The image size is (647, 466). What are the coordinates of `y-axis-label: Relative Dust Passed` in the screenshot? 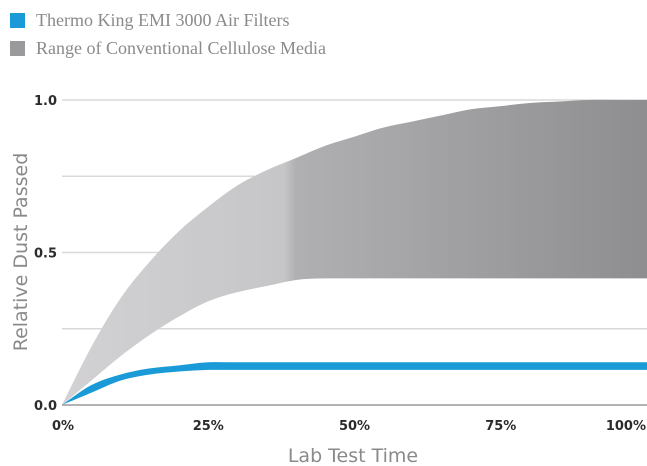 It's located at (21, 252).